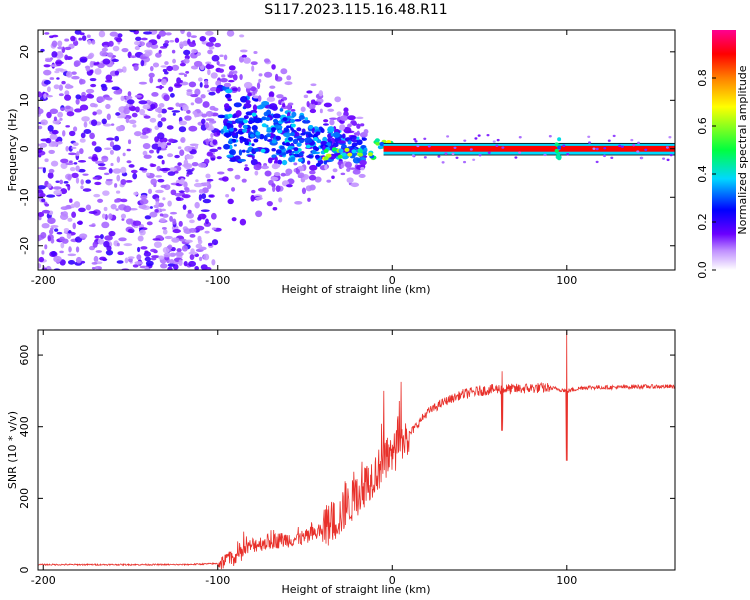  Describe the element at coordinates (529, 143) in the screenshot. I see `heatmap-carrier-edge` at that location.